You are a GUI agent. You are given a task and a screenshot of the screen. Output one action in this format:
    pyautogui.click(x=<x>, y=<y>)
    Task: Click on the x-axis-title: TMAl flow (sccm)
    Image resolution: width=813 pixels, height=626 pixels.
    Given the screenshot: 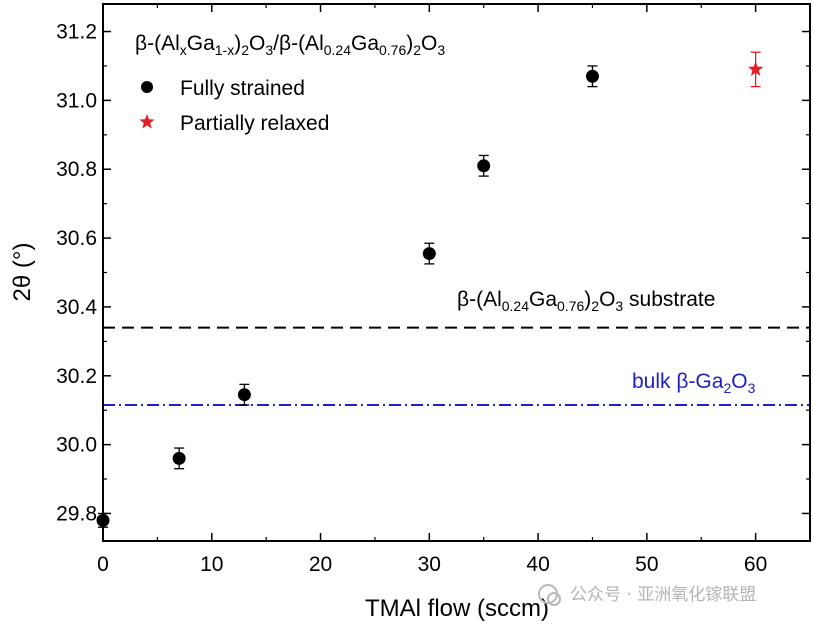 What is the action you would take?
    pyautogui.click(x=457, y=608)
    